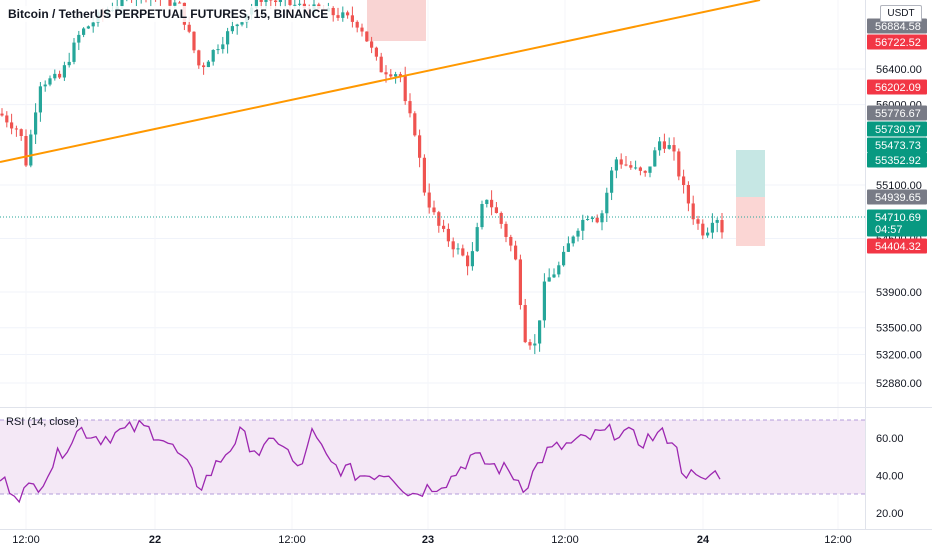 This screenshot has height=550, width=932. I want to click on price-badge-label: 55352.92, so click(898, 161).